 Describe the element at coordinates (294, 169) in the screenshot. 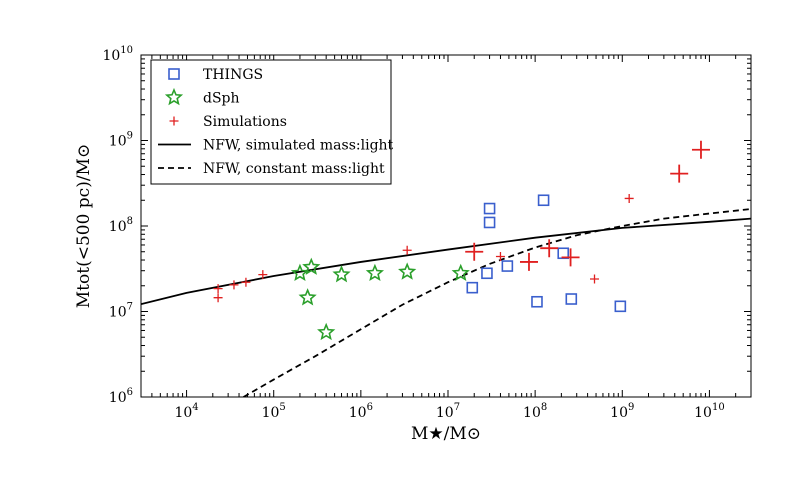

I see `legend-label: NFW, constant mass:light` at that location.